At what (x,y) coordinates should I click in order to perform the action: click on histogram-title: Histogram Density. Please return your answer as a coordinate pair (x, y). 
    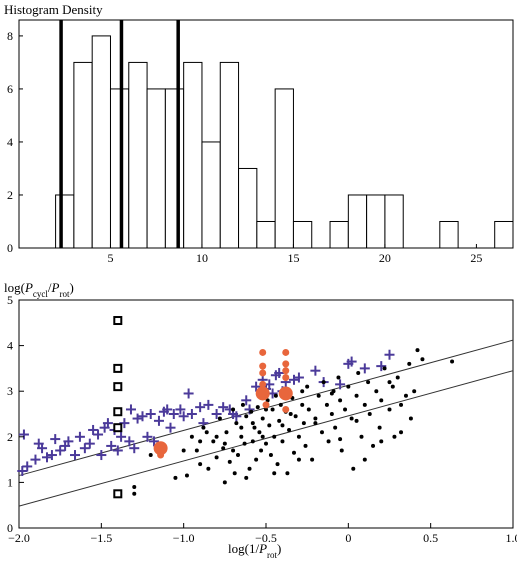
    Looking at the image, I should click on (53, 9).